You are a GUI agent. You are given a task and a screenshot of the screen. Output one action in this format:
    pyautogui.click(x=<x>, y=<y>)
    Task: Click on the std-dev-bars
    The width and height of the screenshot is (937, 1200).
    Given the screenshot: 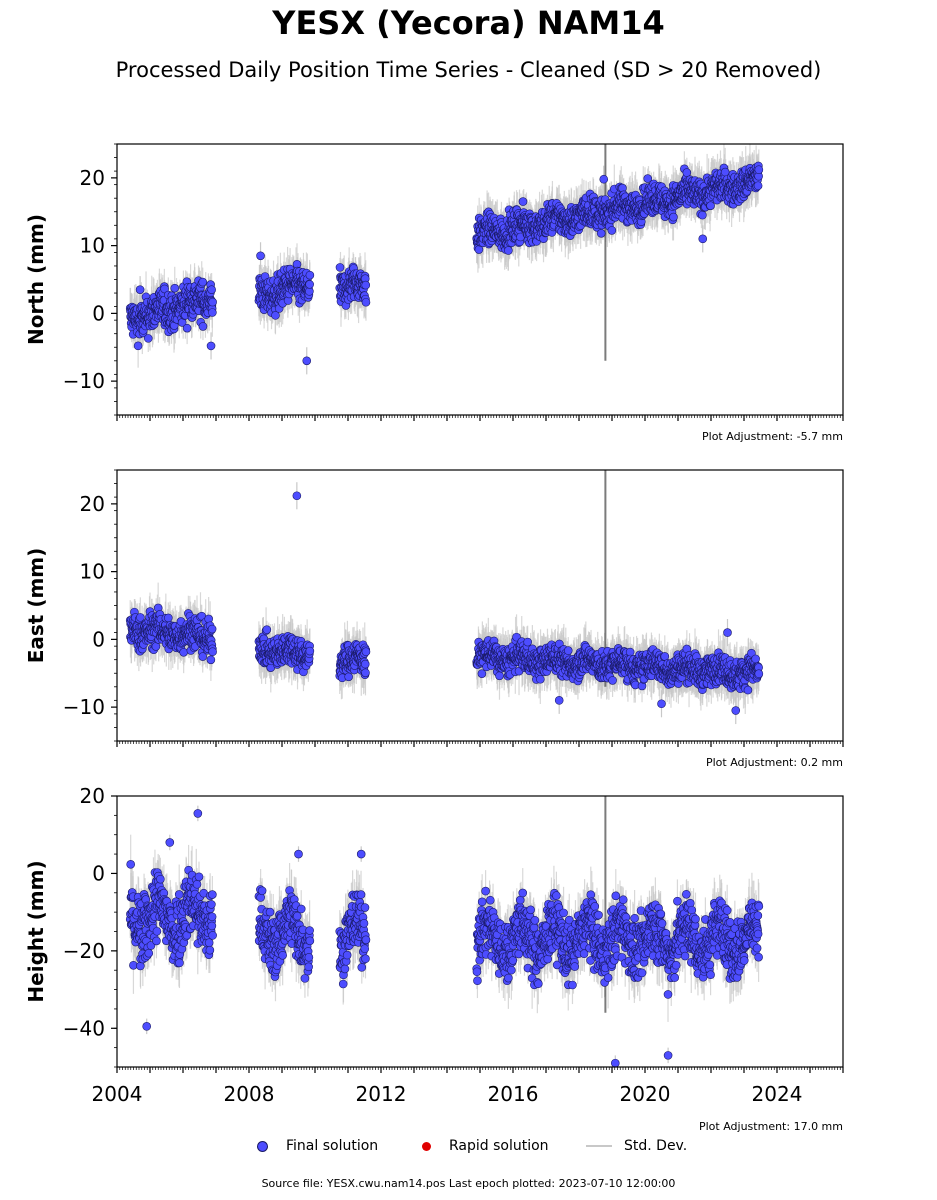 What is the action you would take?
    pyautogui.click(x=444, y=259)
    